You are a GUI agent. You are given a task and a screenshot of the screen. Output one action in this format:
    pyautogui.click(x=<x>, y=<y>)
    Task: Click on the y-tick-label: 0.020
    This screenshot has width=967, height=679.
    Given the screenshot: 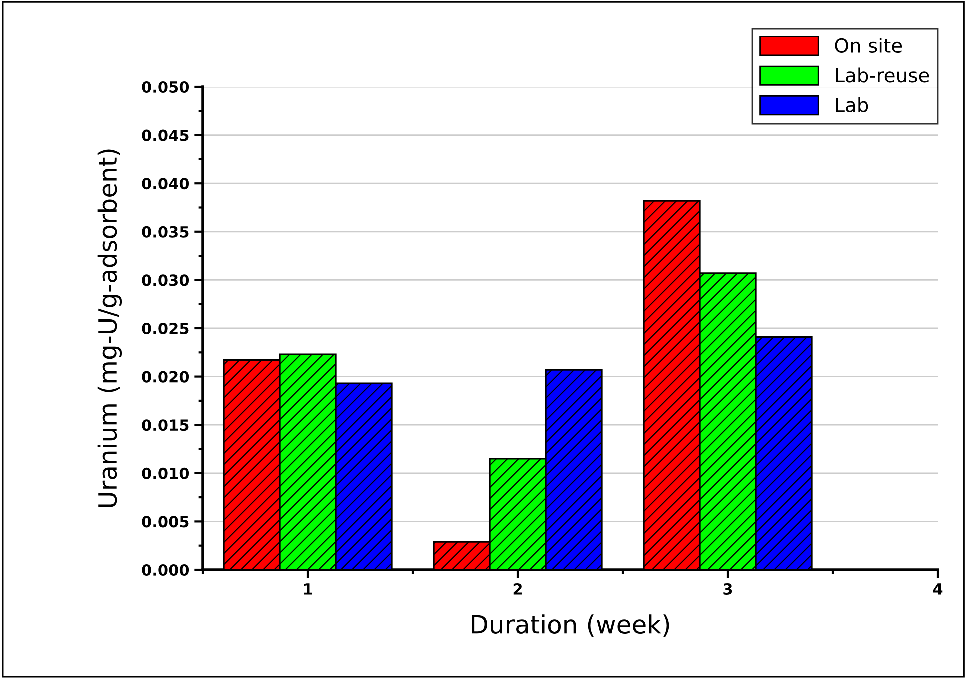 What is the action you would take?
    pyautogui.click(x=166, y=377)
    